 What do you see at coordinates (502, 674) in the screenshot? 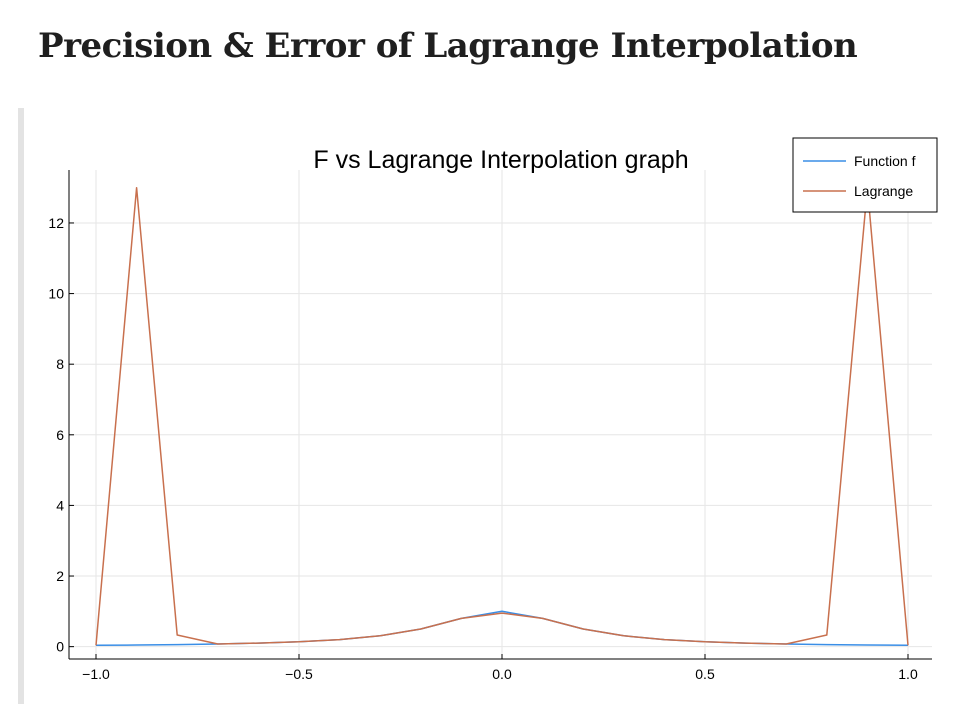
I see `x-tick-label: 0.0` at bounding box center [502, 674].